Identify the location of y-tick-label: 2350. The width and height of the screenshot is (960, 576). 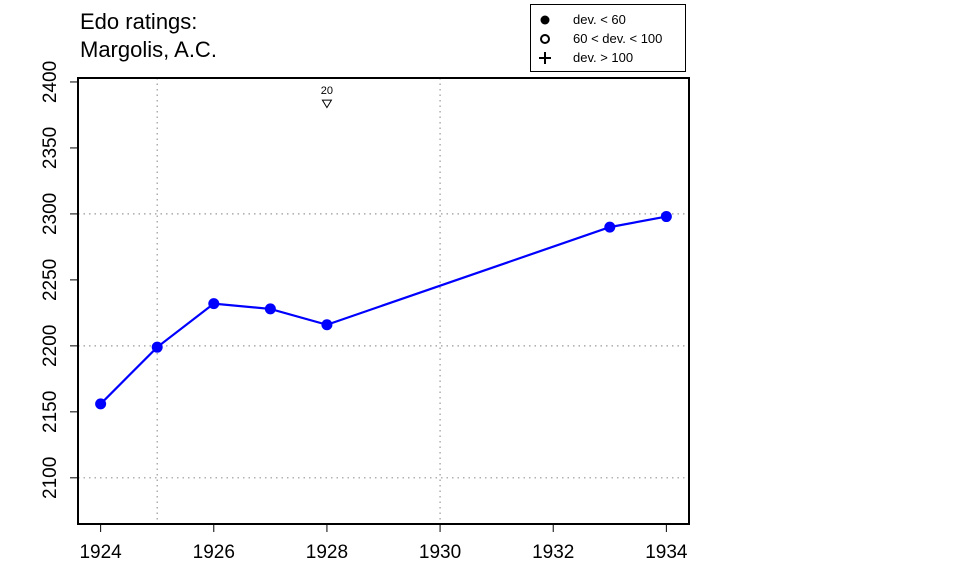
(50, 148).